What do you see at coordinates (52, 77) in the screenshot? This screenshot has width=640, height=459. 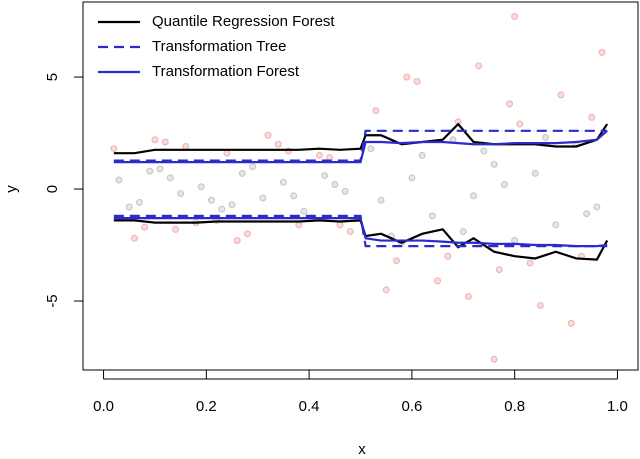 I see `y-tick-label: 5` at bounding box center [52, 77].